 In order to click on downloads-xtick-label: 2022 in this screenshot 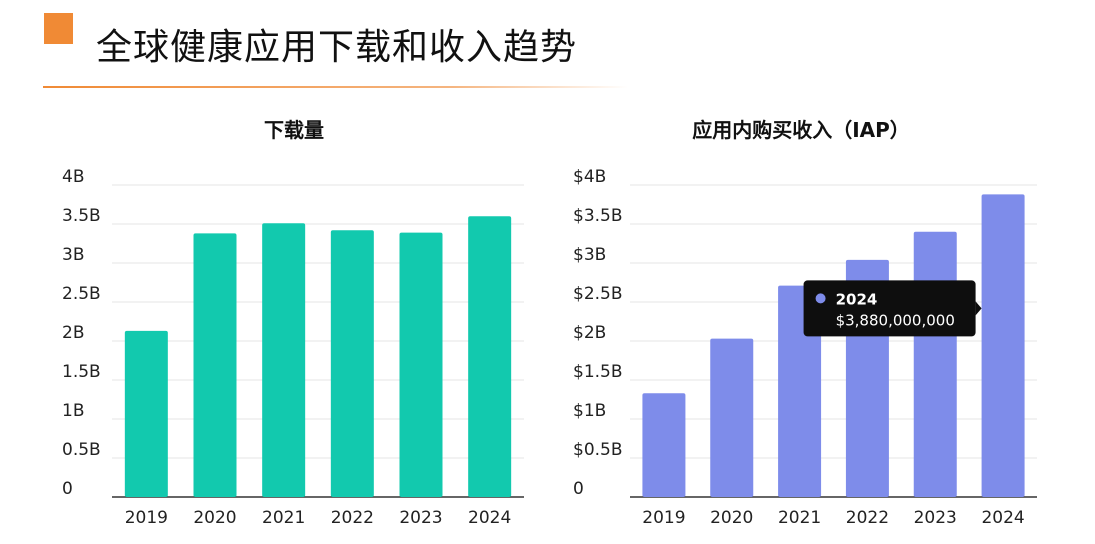, I will do `click(352, 518)`.